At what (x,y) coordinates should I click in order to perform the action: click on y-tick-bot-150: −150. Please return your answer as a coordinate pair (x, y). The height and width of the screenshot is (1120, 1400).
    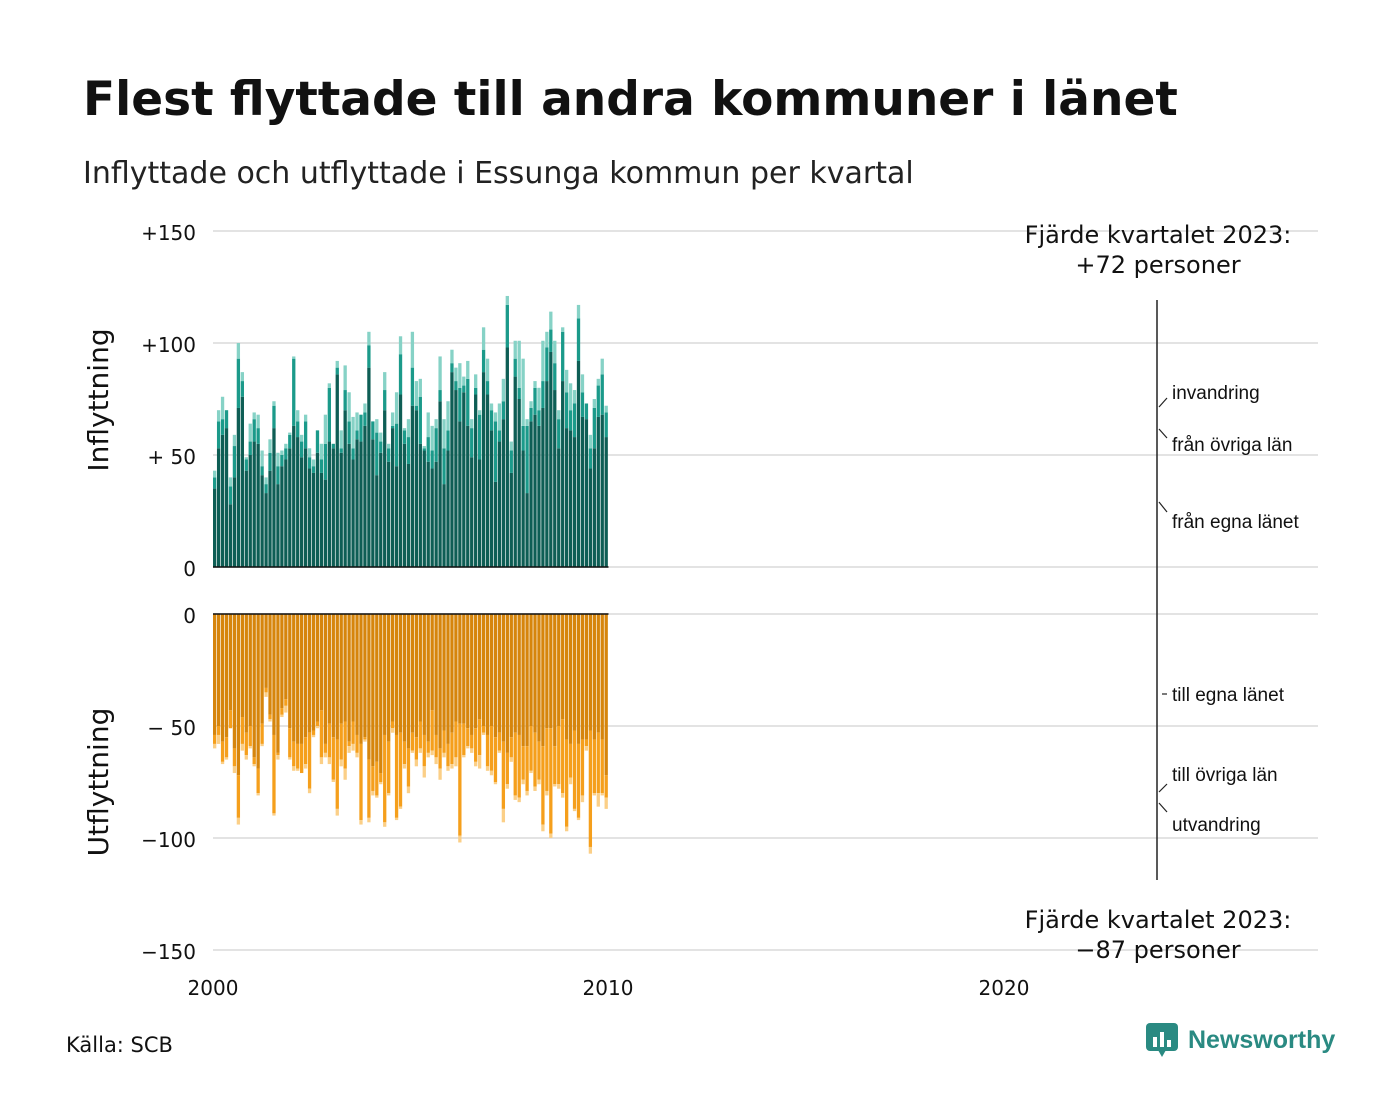
    Looking at the image, I should click on (168, 952).